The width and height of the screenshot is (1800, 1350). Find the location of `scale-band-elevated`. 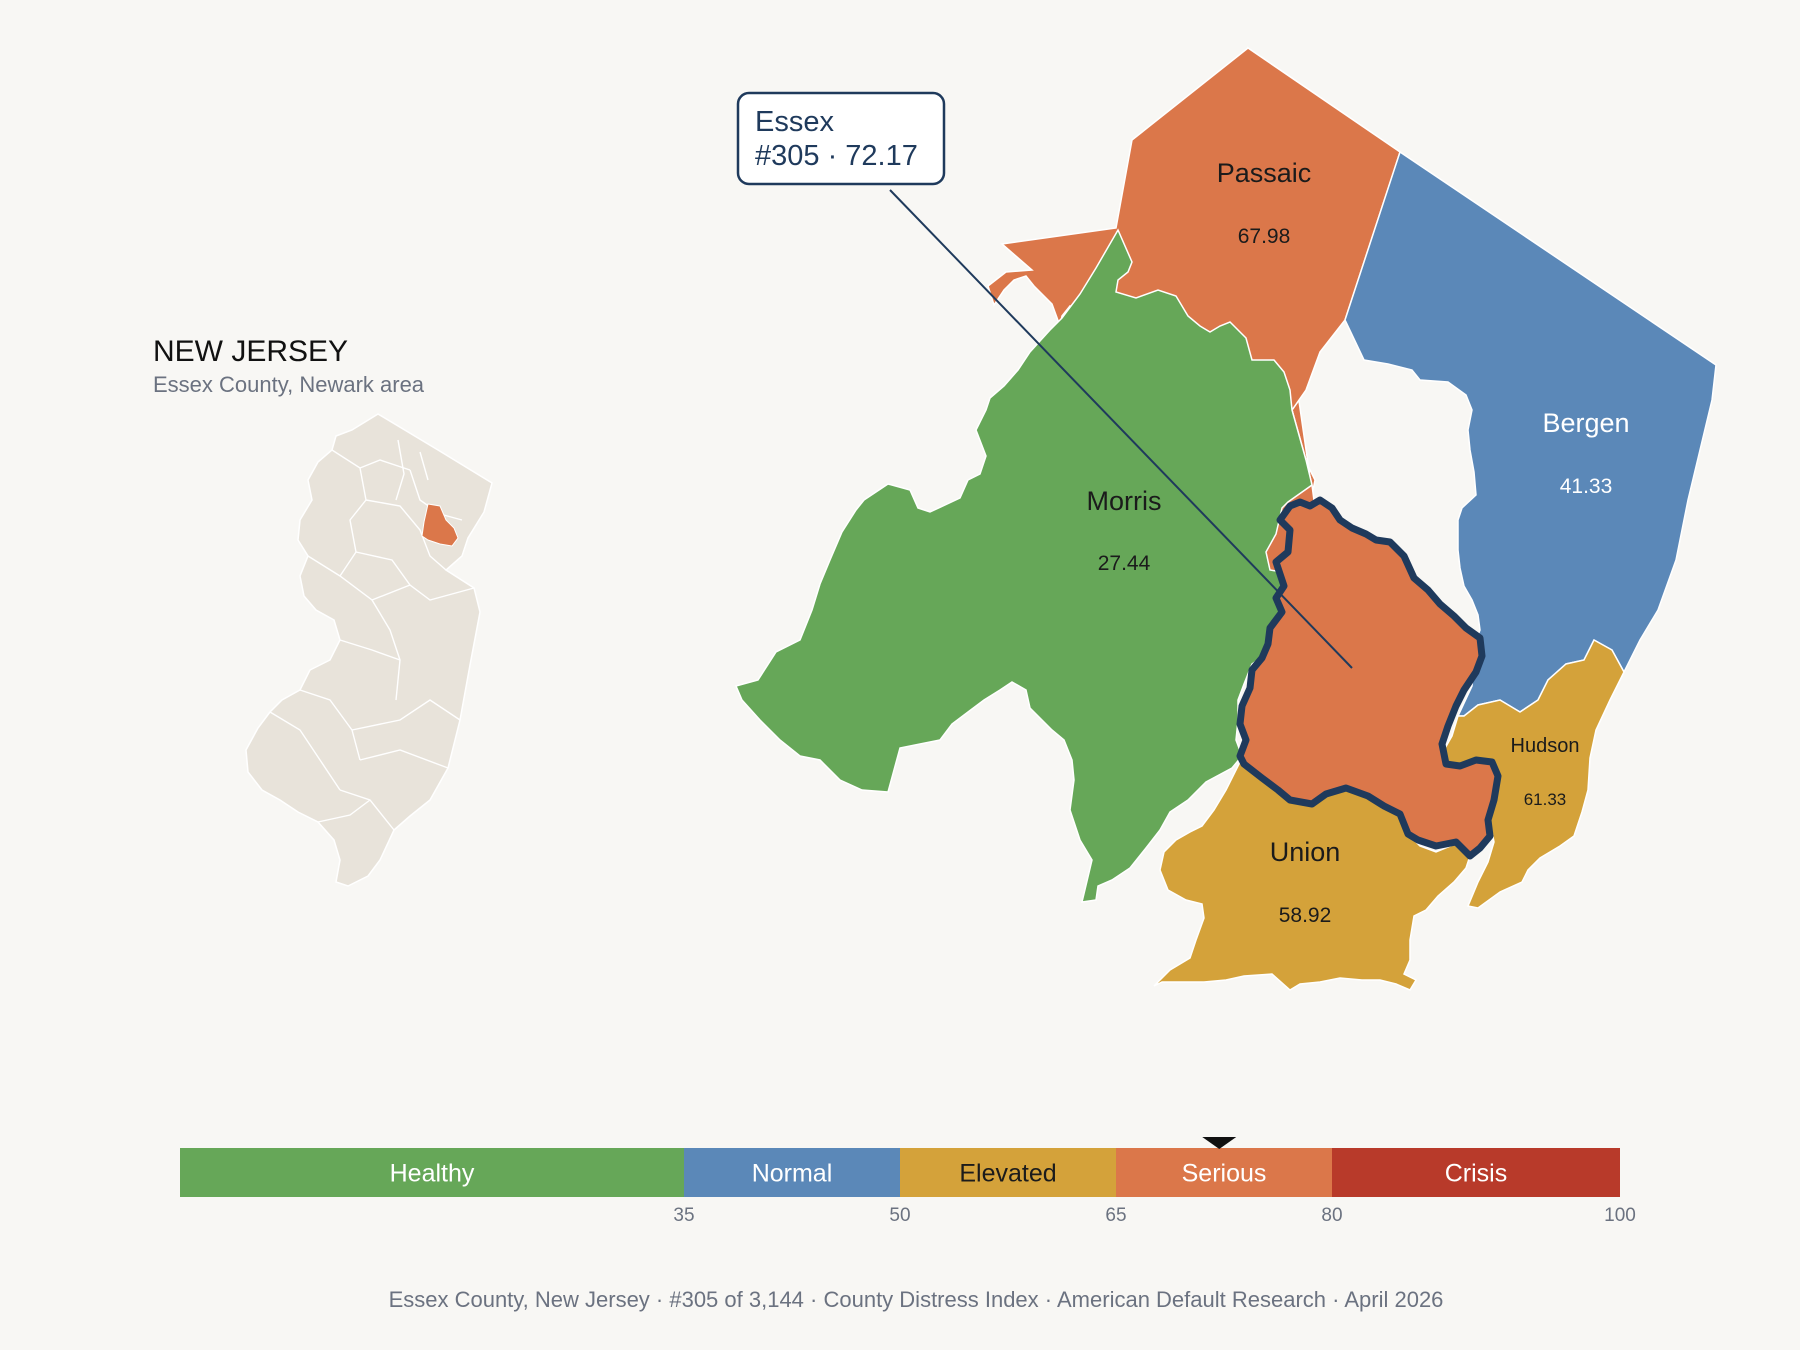

scale-band-elevated is located at coordinates (1008, 1172).